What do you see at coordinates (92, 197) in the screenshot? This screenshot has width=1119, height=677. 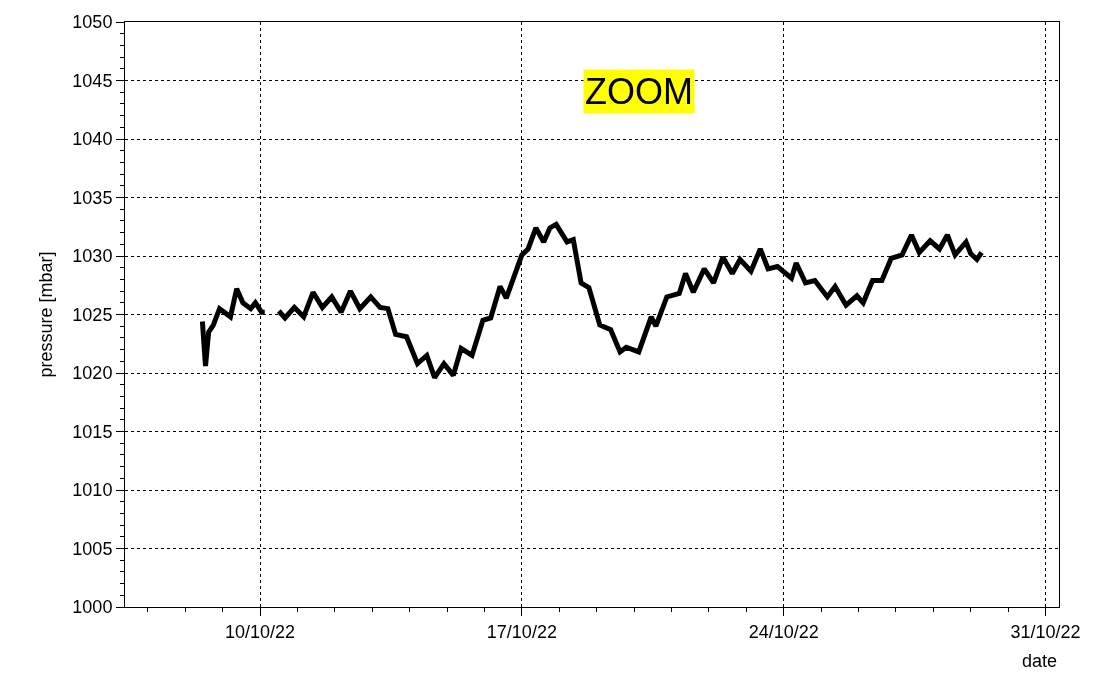 I see `y-tick-label: 1035` at bounding box center [92, 197].